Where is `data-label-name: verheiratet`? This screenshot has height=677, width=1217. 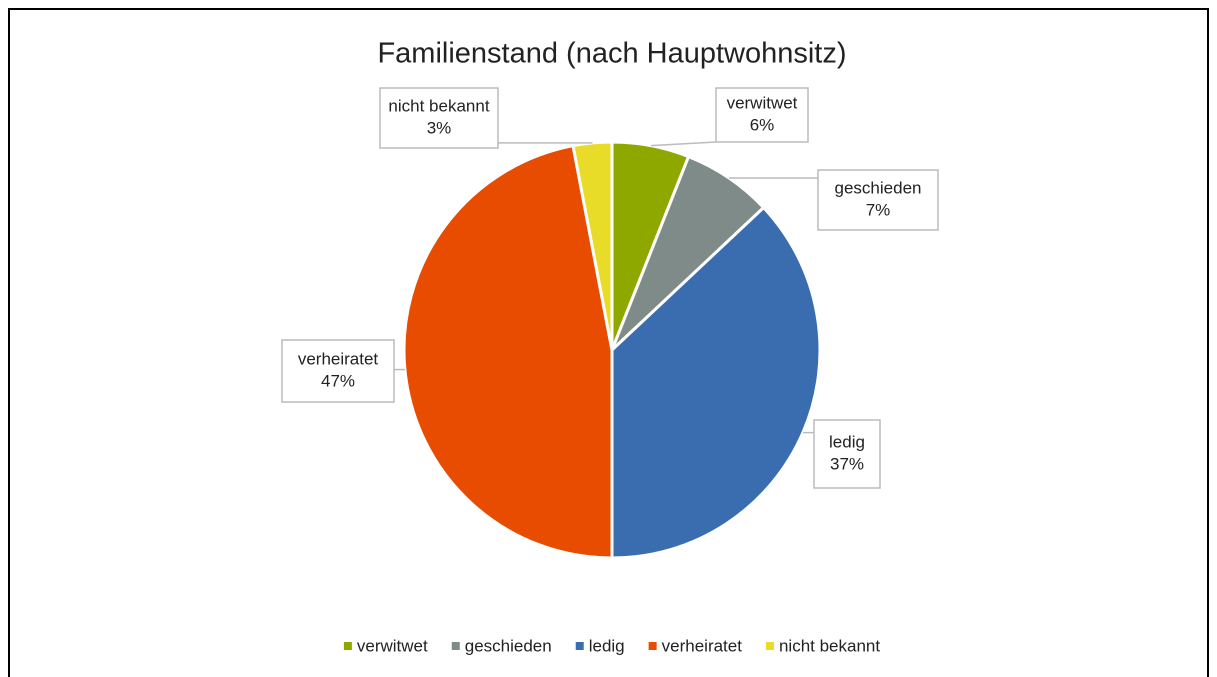 data-label-name: verheiratet is located at coordinates (338, 358).